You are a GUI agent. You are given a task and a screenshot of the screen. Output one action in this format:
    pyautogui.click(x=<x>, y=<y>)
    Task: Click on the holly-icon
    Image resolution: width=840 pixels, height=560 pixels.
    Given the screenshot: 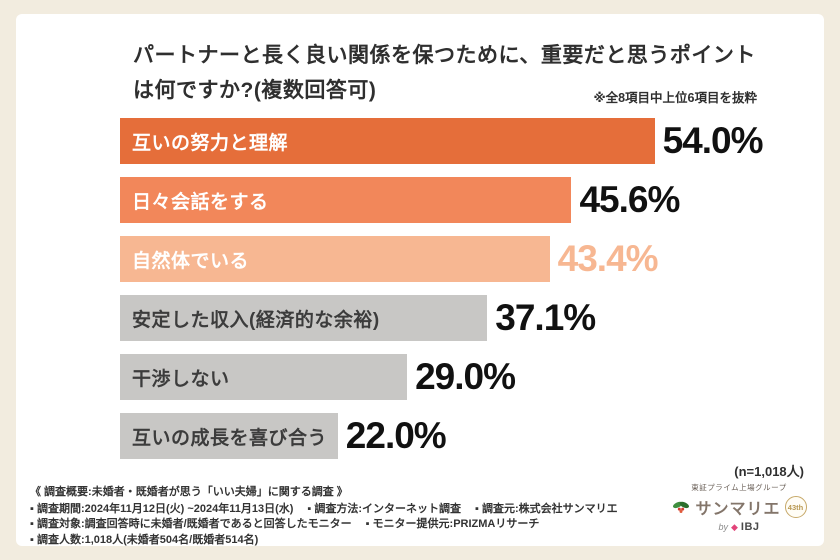 What is the action you would take?
    pyautogui.click(x=681, y=507)
    